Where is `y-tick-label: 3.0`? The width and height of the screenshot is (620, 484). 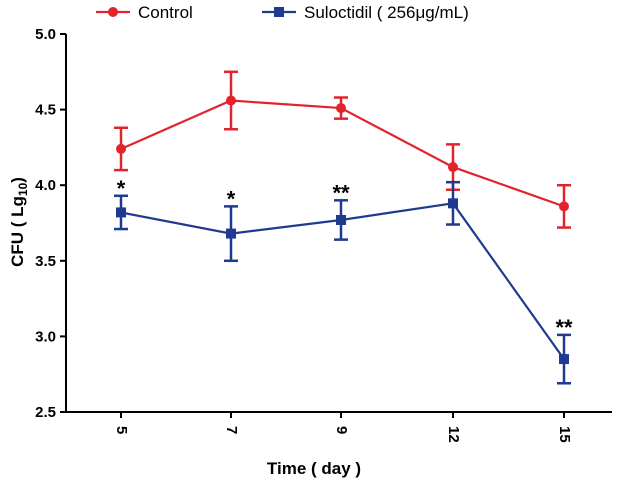 y-tick-label: 3.0 is located at coordinates (45, 336).